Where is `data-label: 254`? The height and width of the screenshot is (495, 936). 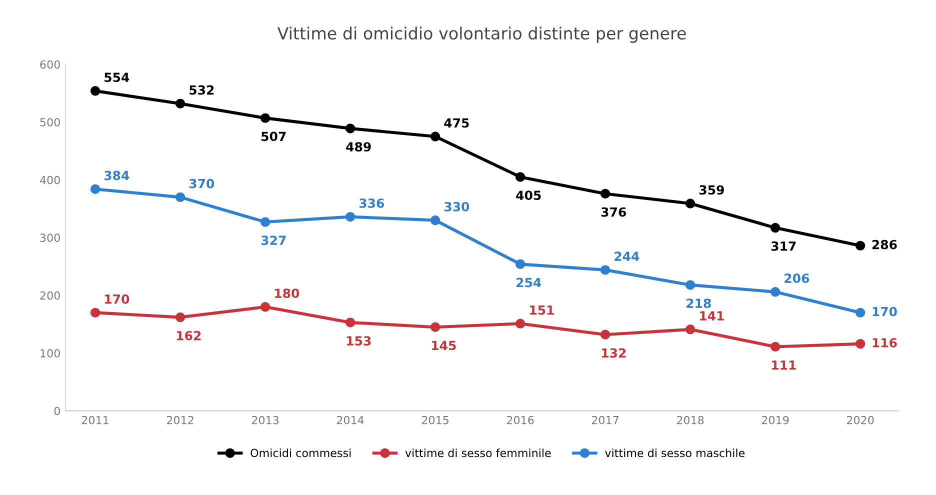 data-label: 254 is located at coordinates (529, 283).